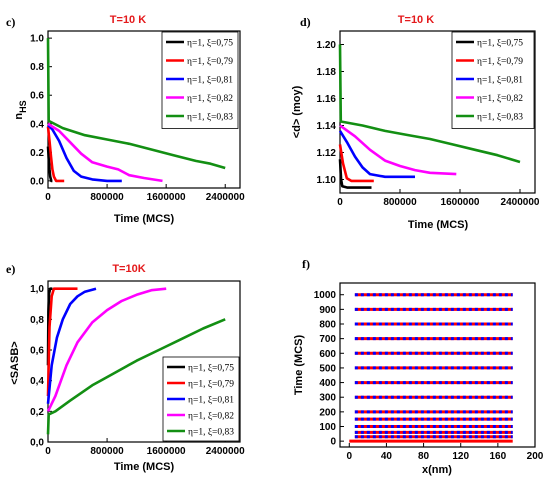  I want to click on y-axis-label: nHS, so click(20, 109).